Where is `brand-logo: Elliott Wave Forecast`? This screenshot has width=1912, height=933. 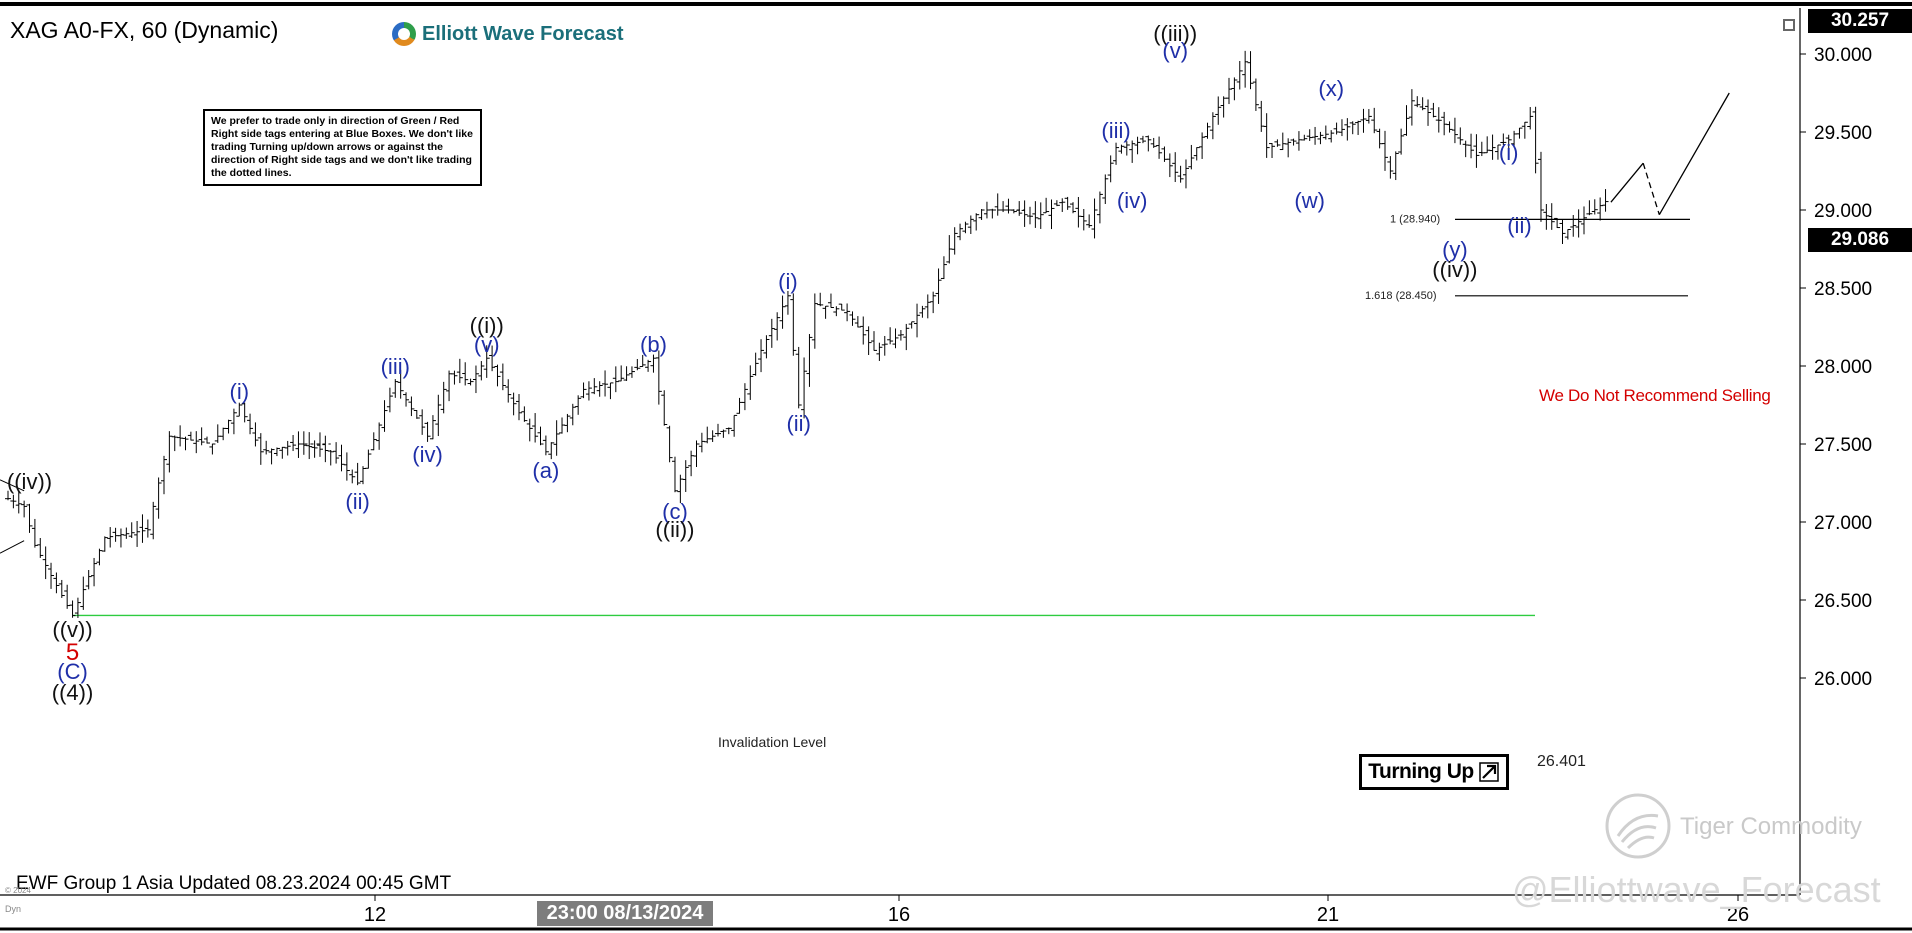
brand-logo: Elliott Wave Forecast is located at coordinates (508, 34).